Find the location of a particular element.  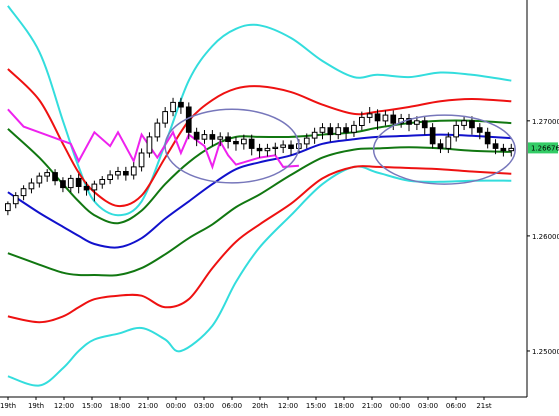

current-price-label: 1.26676 is located at coordinates (545, 148).